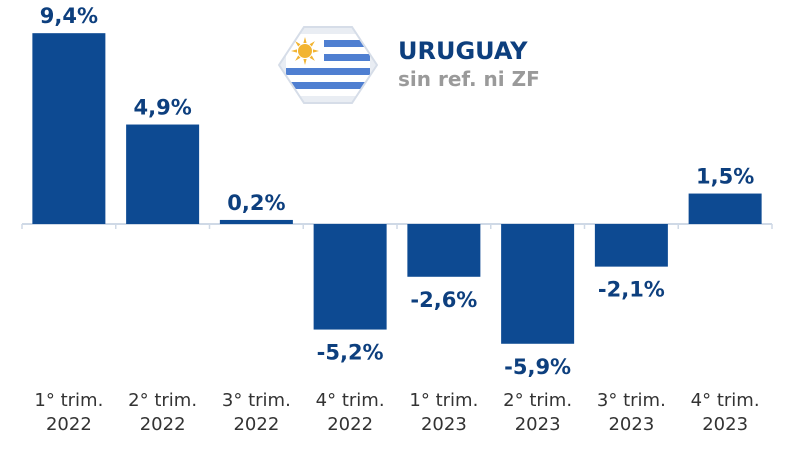 The width and height of the screenshot is (800, 449). I want to click on data-label: 0,2%, so click(256, 203).